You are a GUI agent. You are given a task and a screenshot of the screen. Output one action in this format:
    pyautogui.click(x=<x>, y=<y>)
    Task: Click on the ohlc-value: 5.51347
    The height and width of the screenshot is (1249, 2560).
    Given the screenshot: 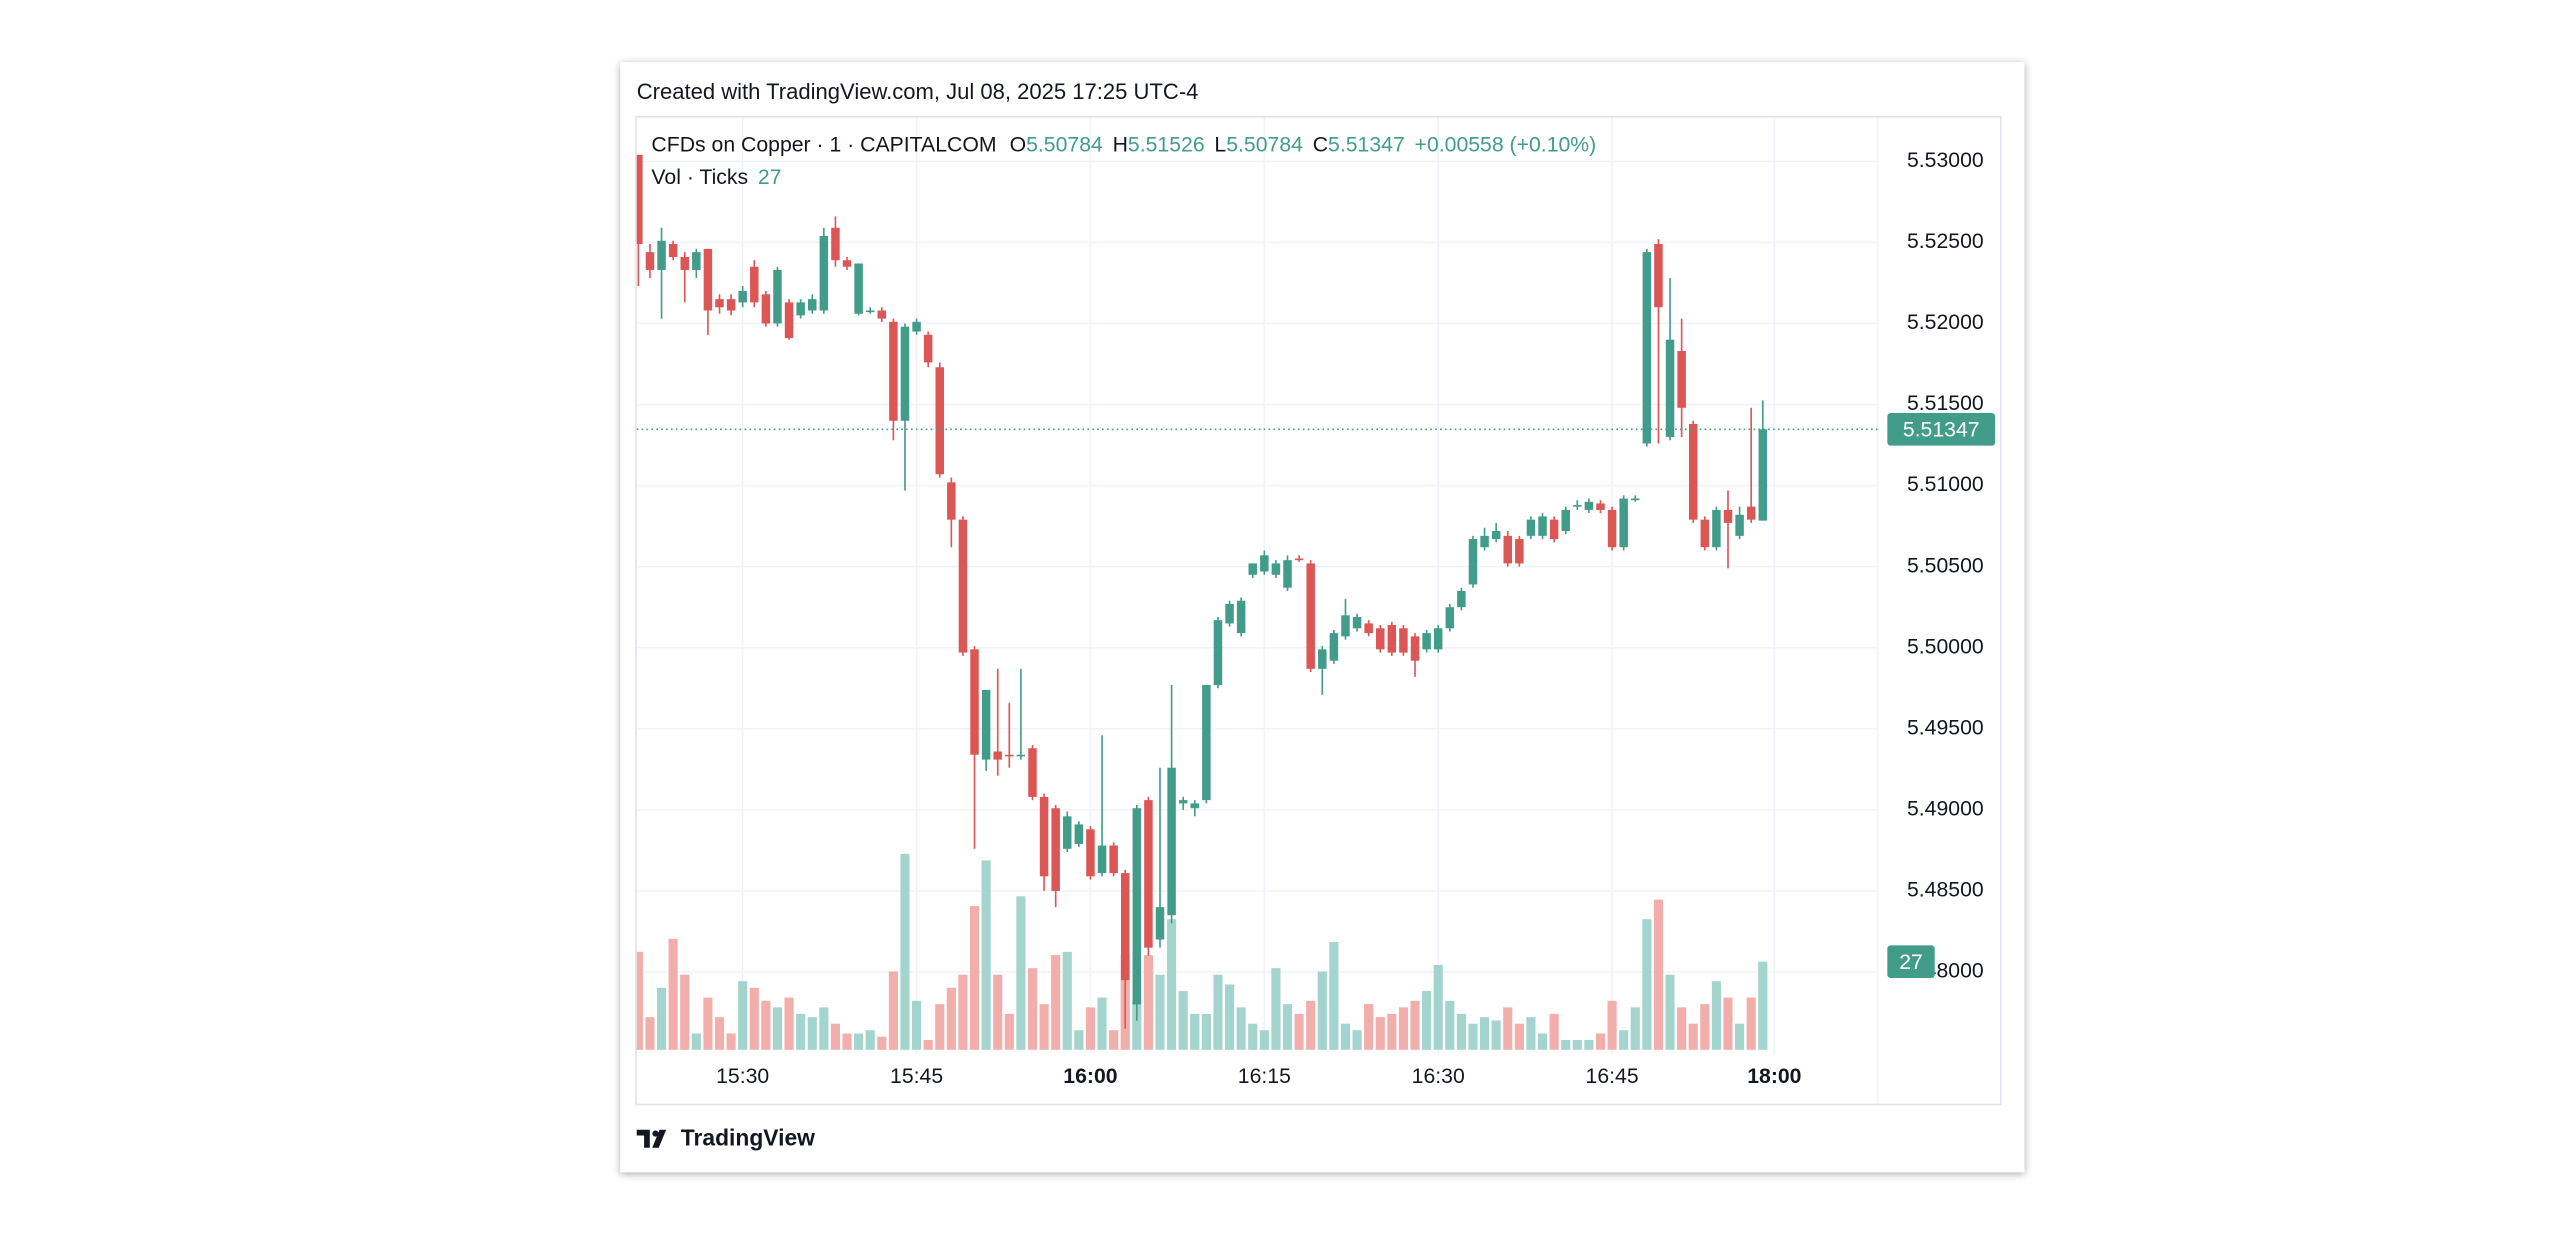 What is the action you would take?
    pyautogui.click(x=1366, y=144)
    